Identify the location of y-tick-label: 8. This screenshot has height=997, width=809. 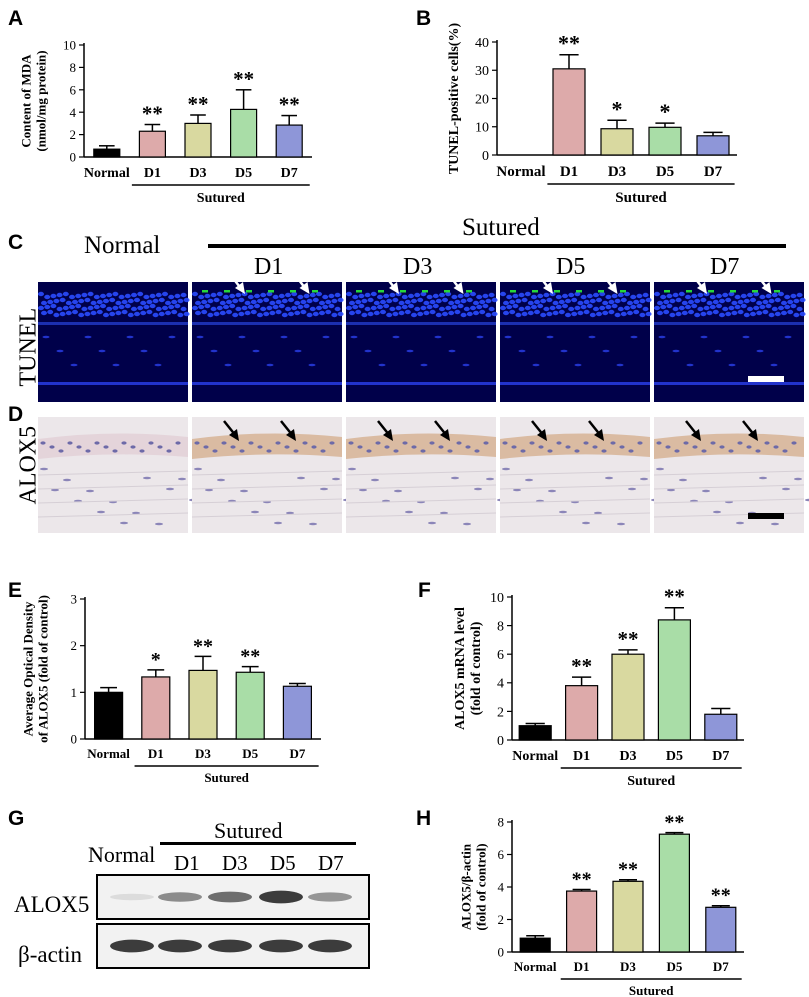
(501, 822).